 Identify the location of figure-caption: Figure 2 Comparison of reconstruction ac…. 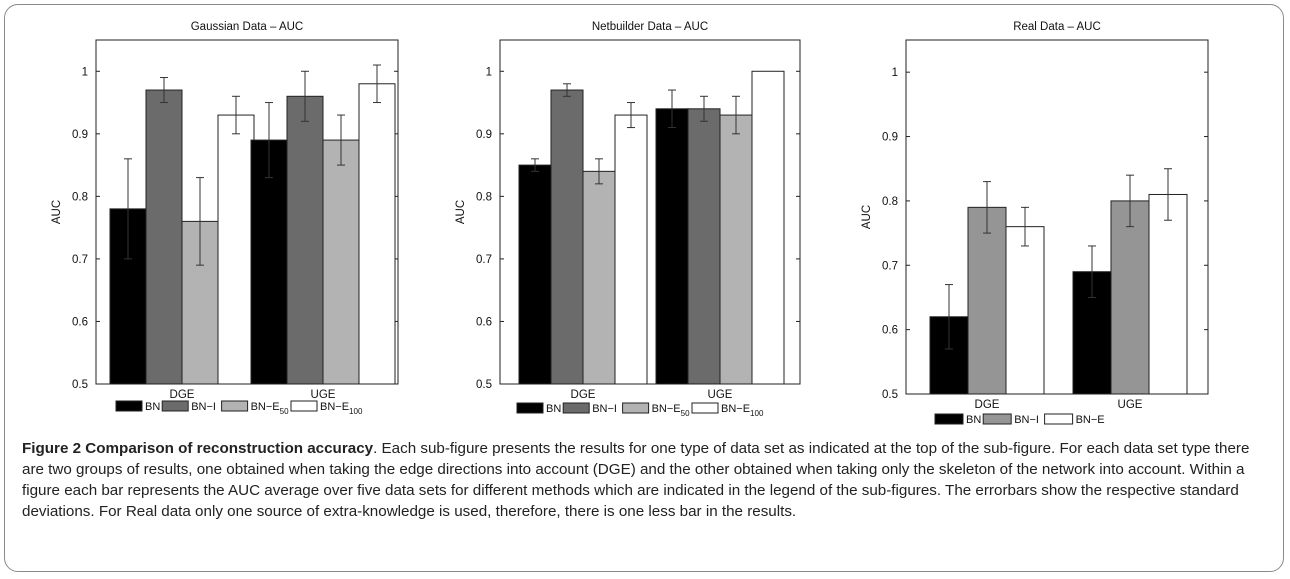
(647, 480).